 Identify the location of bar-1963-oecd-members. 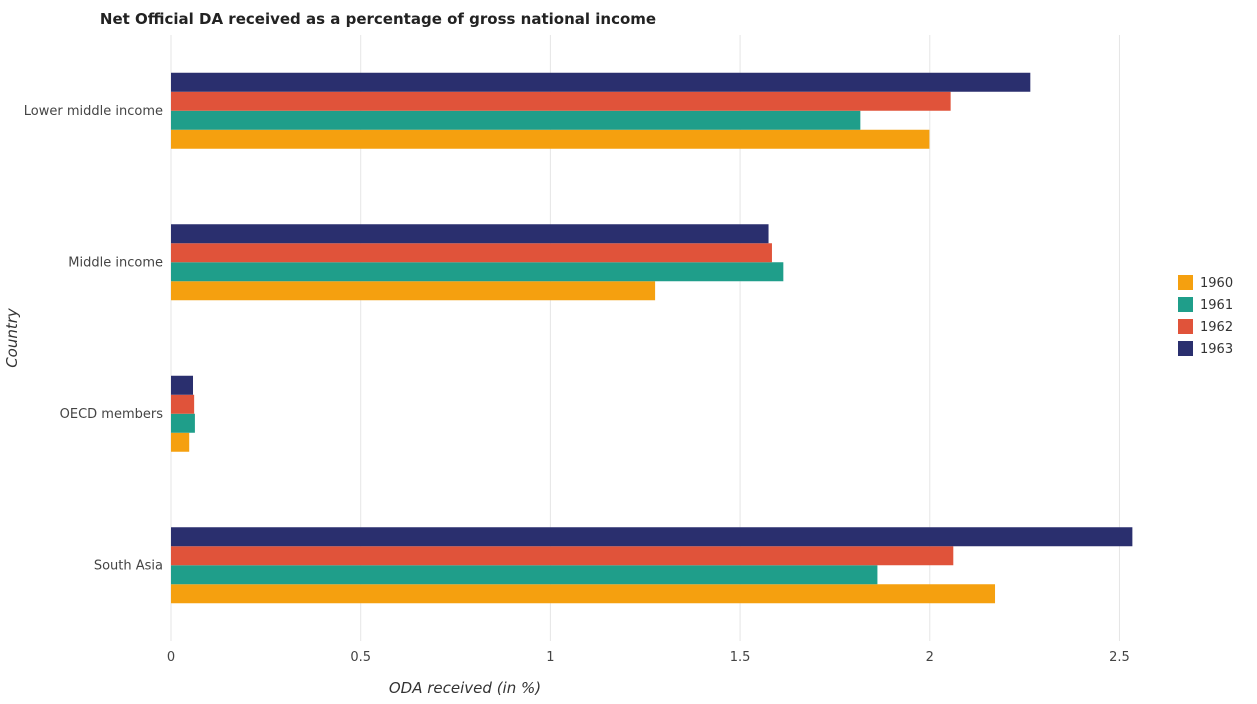
(182, 385).